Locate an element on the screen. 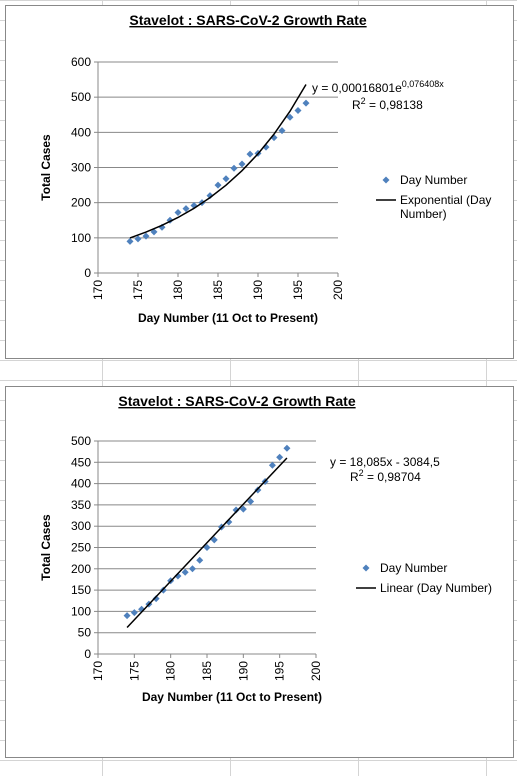  legend: Day Number Exponential (Day Number) is located at coordinates (436, 200).